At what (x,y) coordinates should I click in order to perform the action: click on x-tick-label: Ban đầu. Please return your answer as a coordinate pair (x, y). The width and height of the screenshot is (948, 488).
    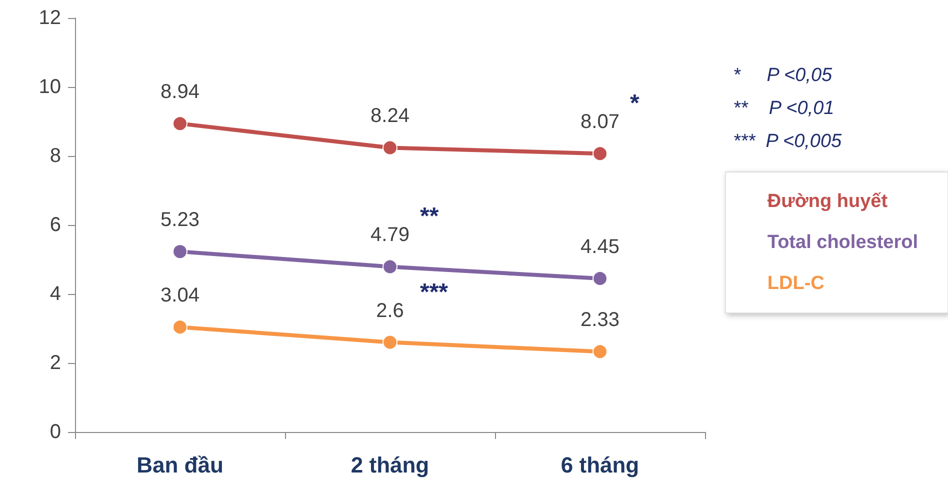
    Looking at the image, I should click on (180, 465).